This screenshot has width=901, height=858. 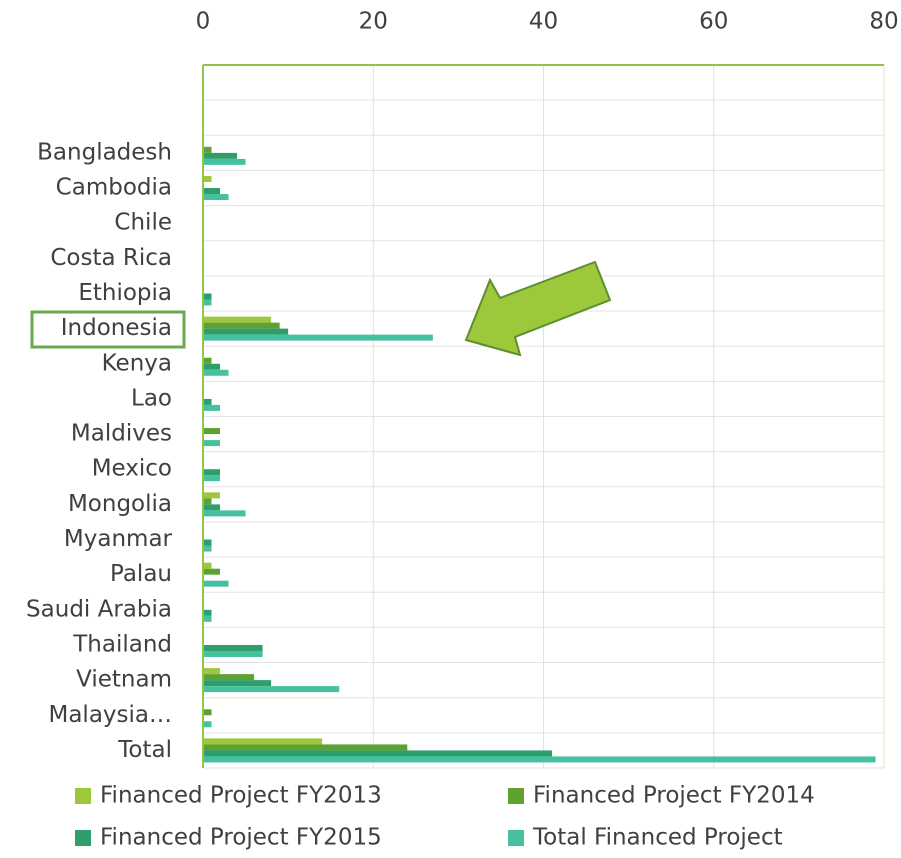 What do you see at coordinates (122, 644) in the screenshot?
I see `y-tick-label: Thailand` at bounding box center [122, 644].